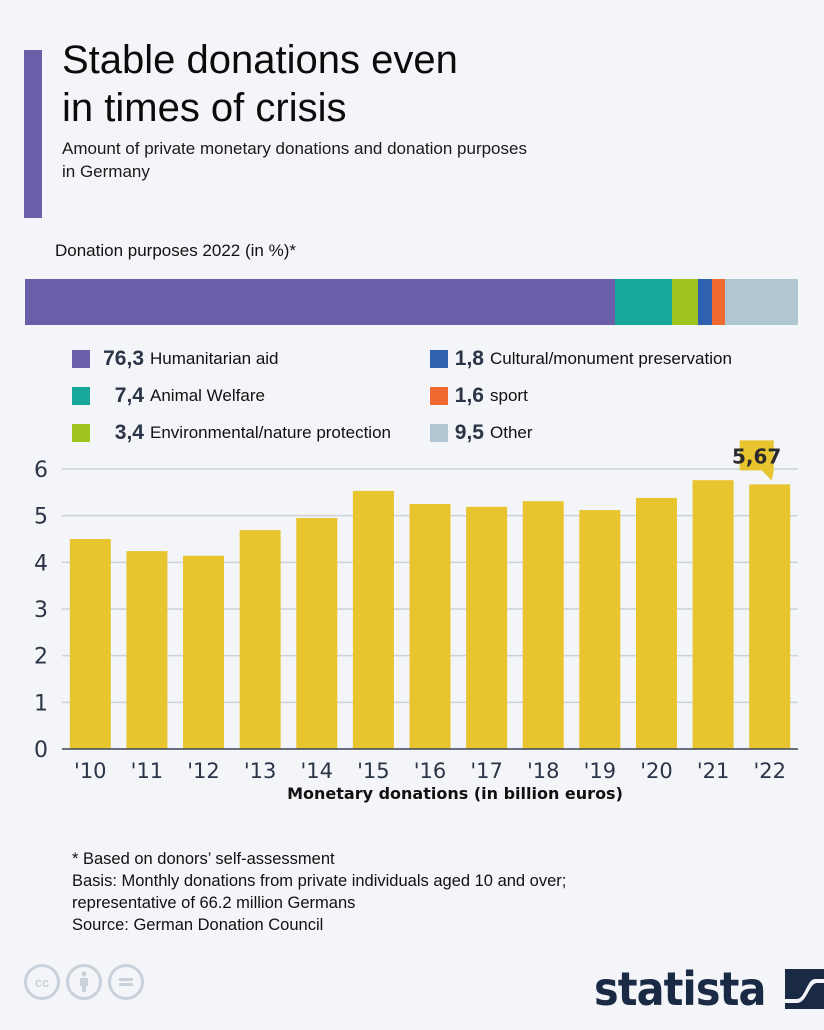 This screenshot has width=824, height=1030. What do you see at coordinates (41, 750) in the screenshot?
I see `y-tick-label: 0` at bounding box center [41, 750].